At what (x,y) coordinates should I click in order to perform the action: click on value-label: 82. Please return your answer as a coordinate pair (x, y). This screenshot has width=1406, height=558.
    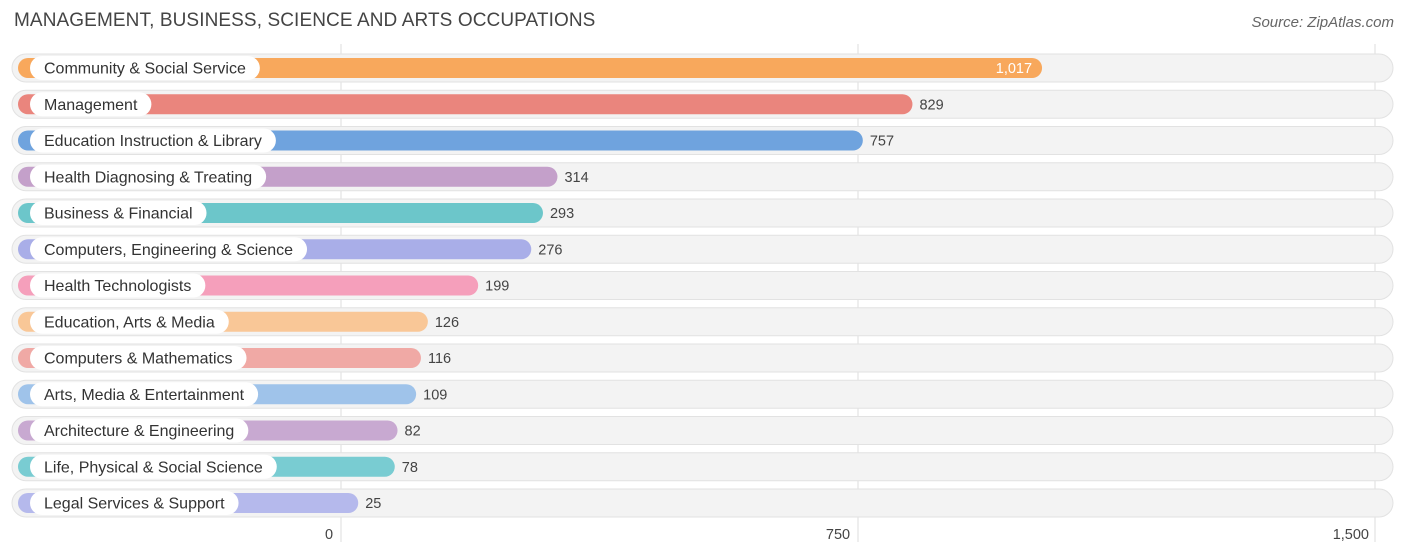
    Looking at the image, I should click on (413, 432).